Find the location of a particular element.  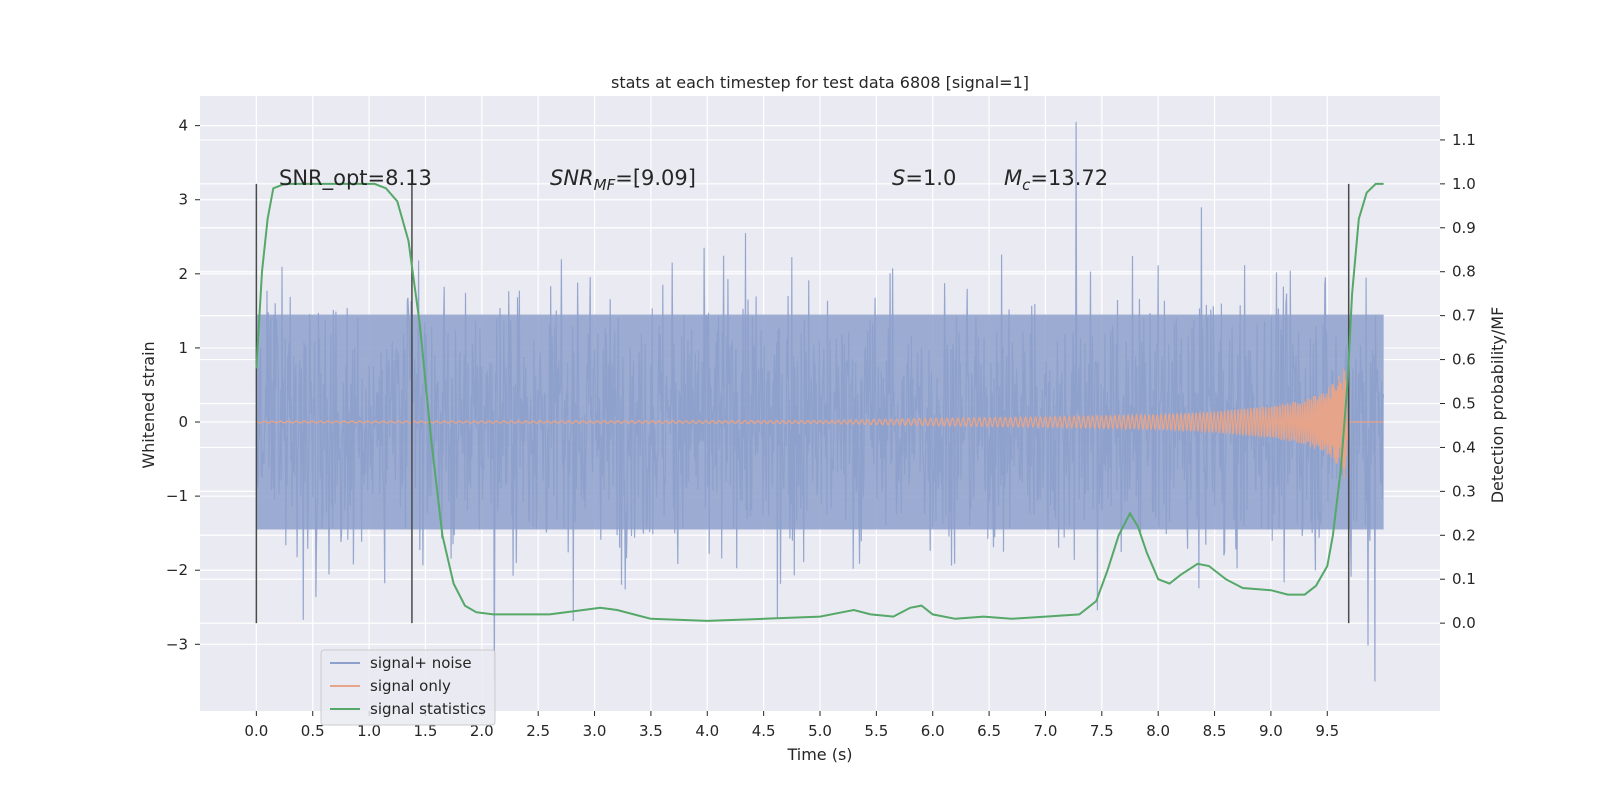

annotation-mc: Mc=13.72 is located at coordinates (1056, 180).